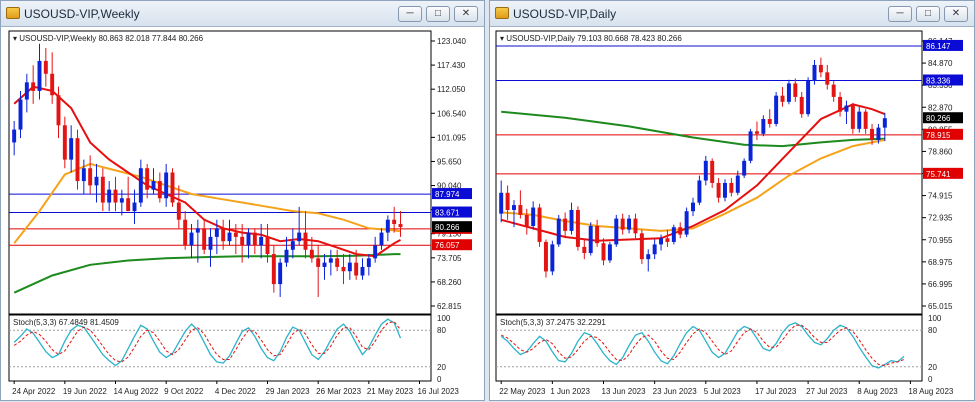 This screenshot has width=975, height=402. I want to click on x-tick-label: 27 Jul 2023, so click(827, 391).